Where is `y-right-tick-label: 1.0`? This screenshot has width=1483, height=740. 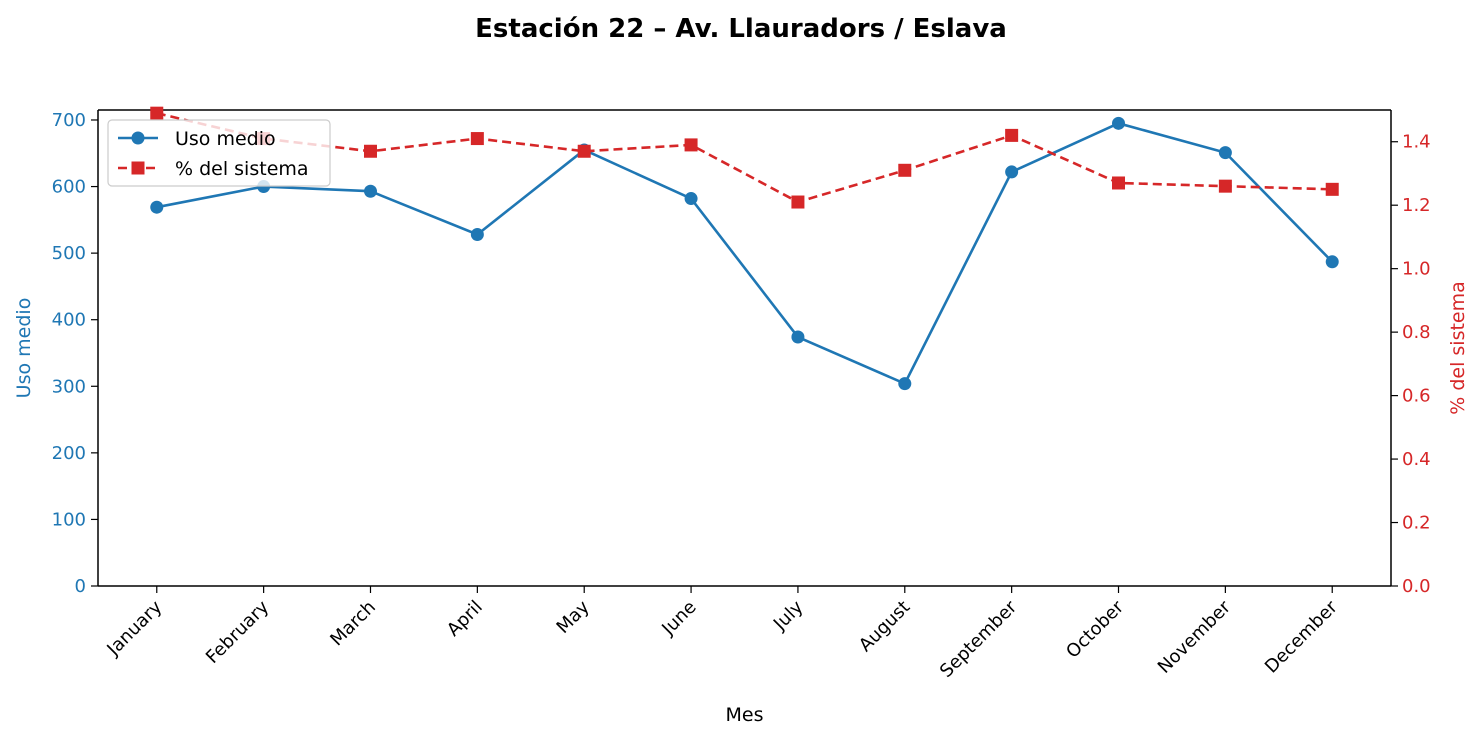 y-right-tick-label: 1.0 is located at coordinates (1416, 269).